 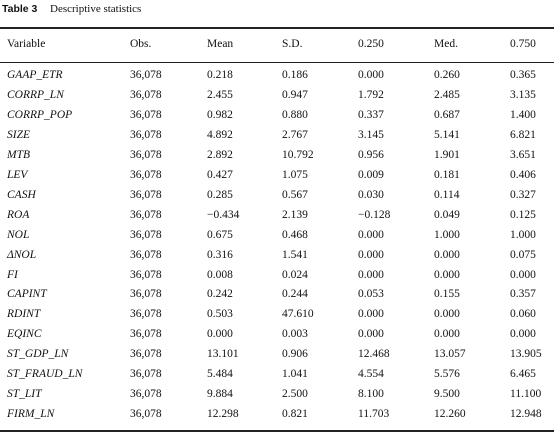 What do you see at coordinates (523, 294) in the screenshot?
I see `table-cell: 0.357` at bounding box center [523, 294].